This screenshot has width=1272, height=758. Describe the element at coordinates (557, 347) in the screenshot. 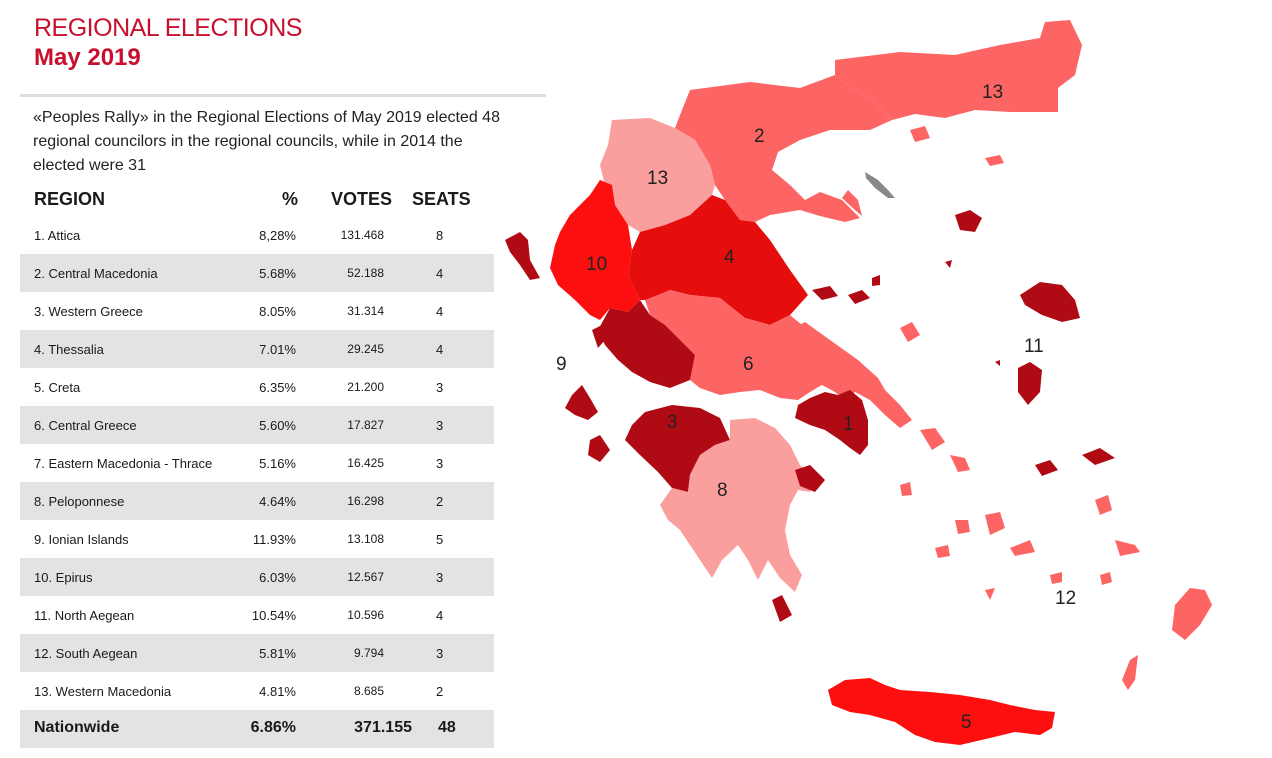

I see `region-ionian-islands` at that location.